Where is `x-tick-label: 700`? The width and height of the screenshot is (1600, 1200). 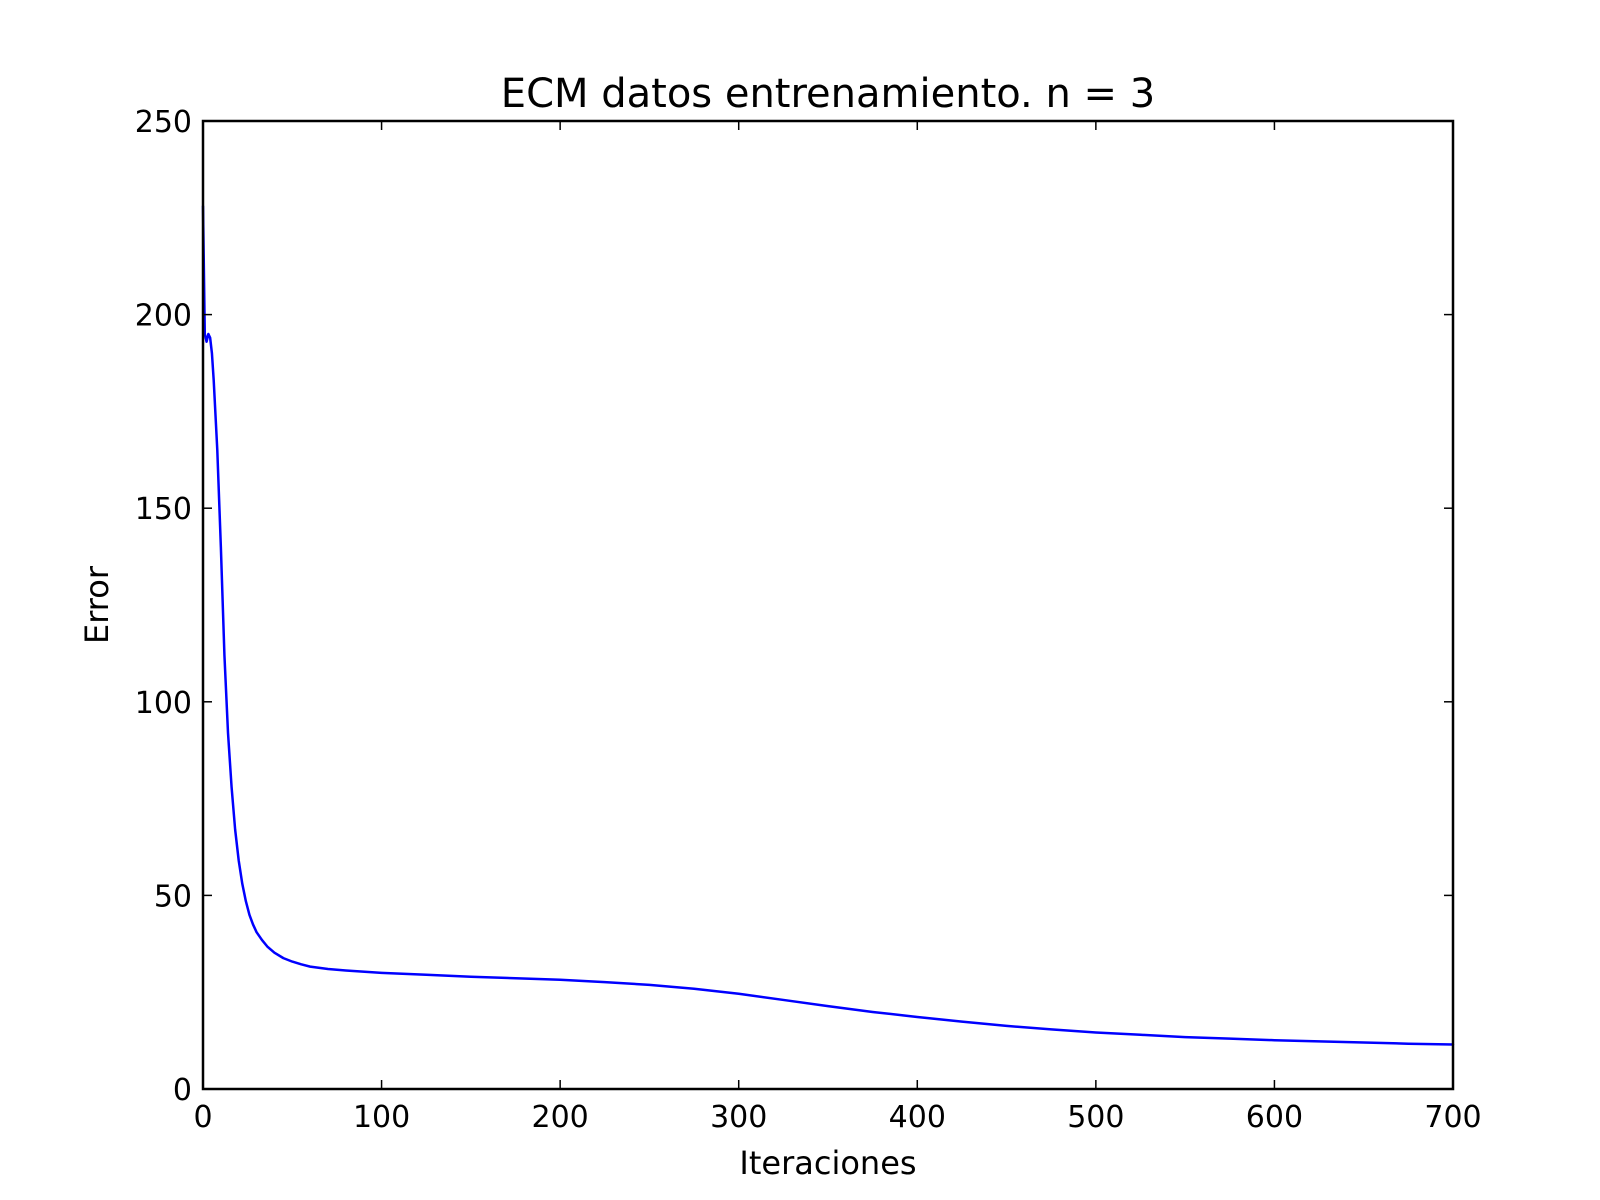 x-tick-label: 700 is located at coordinates (1452, 1117).